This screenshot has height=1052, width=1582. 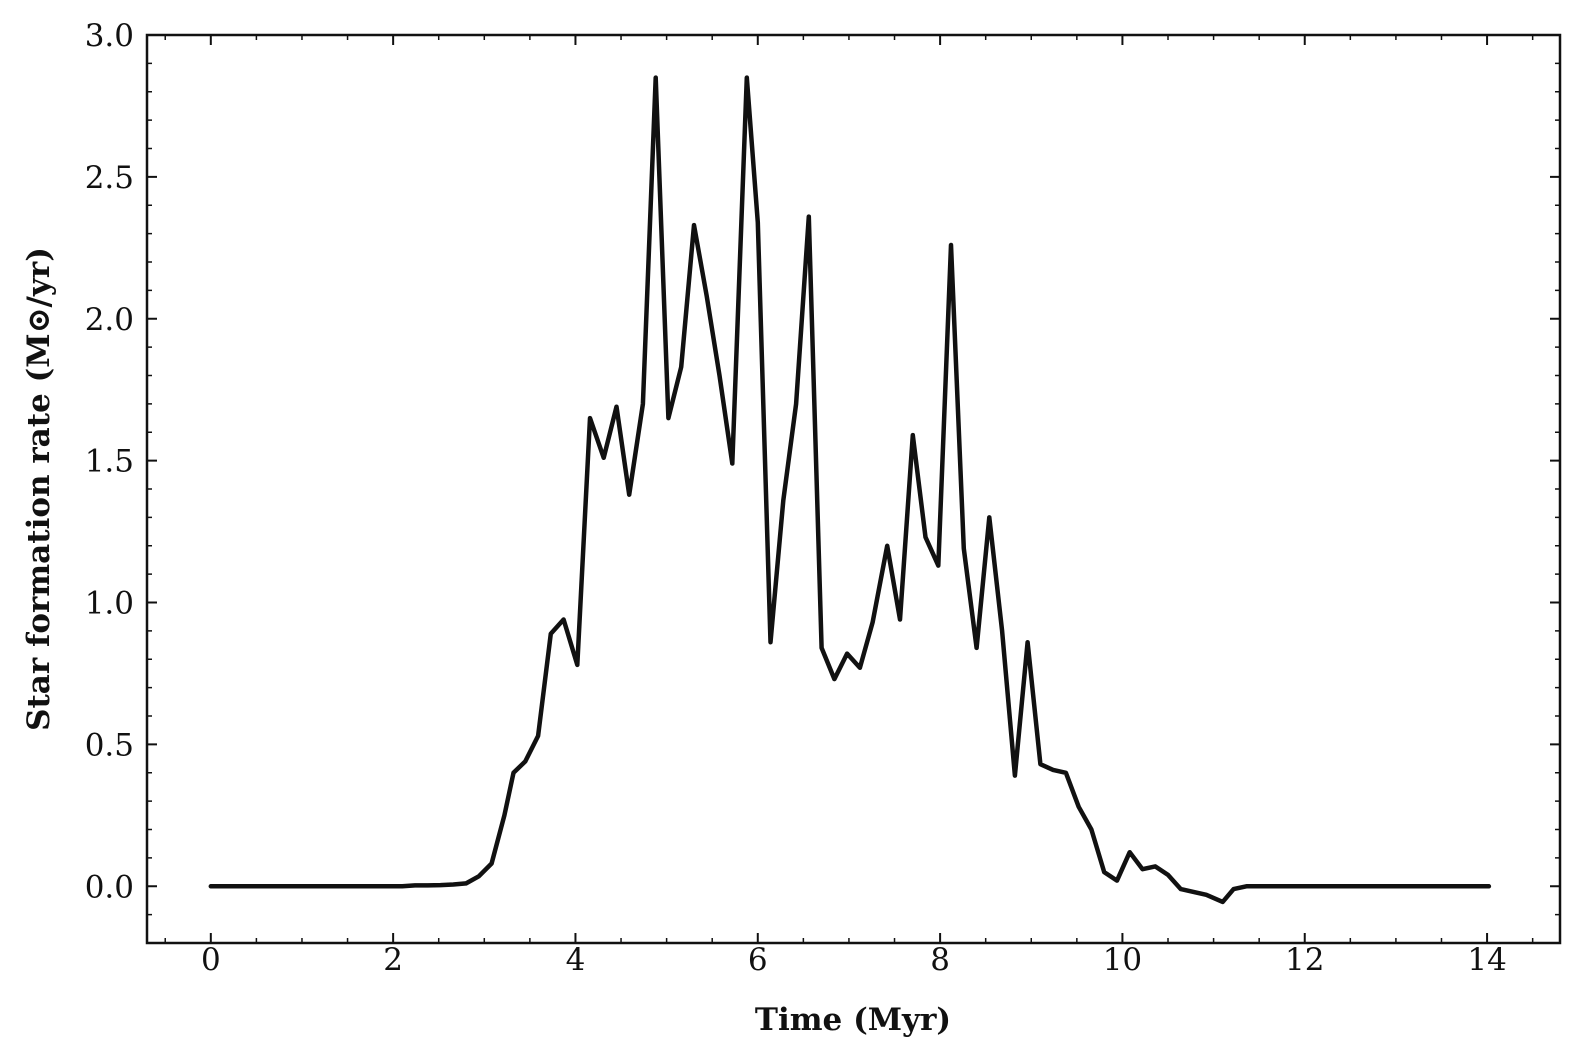 I want to click on y-tick-labels: 0.0 0.5 1.0 1.5 2.0 2.5 3.0, so click(x=109, y=461).